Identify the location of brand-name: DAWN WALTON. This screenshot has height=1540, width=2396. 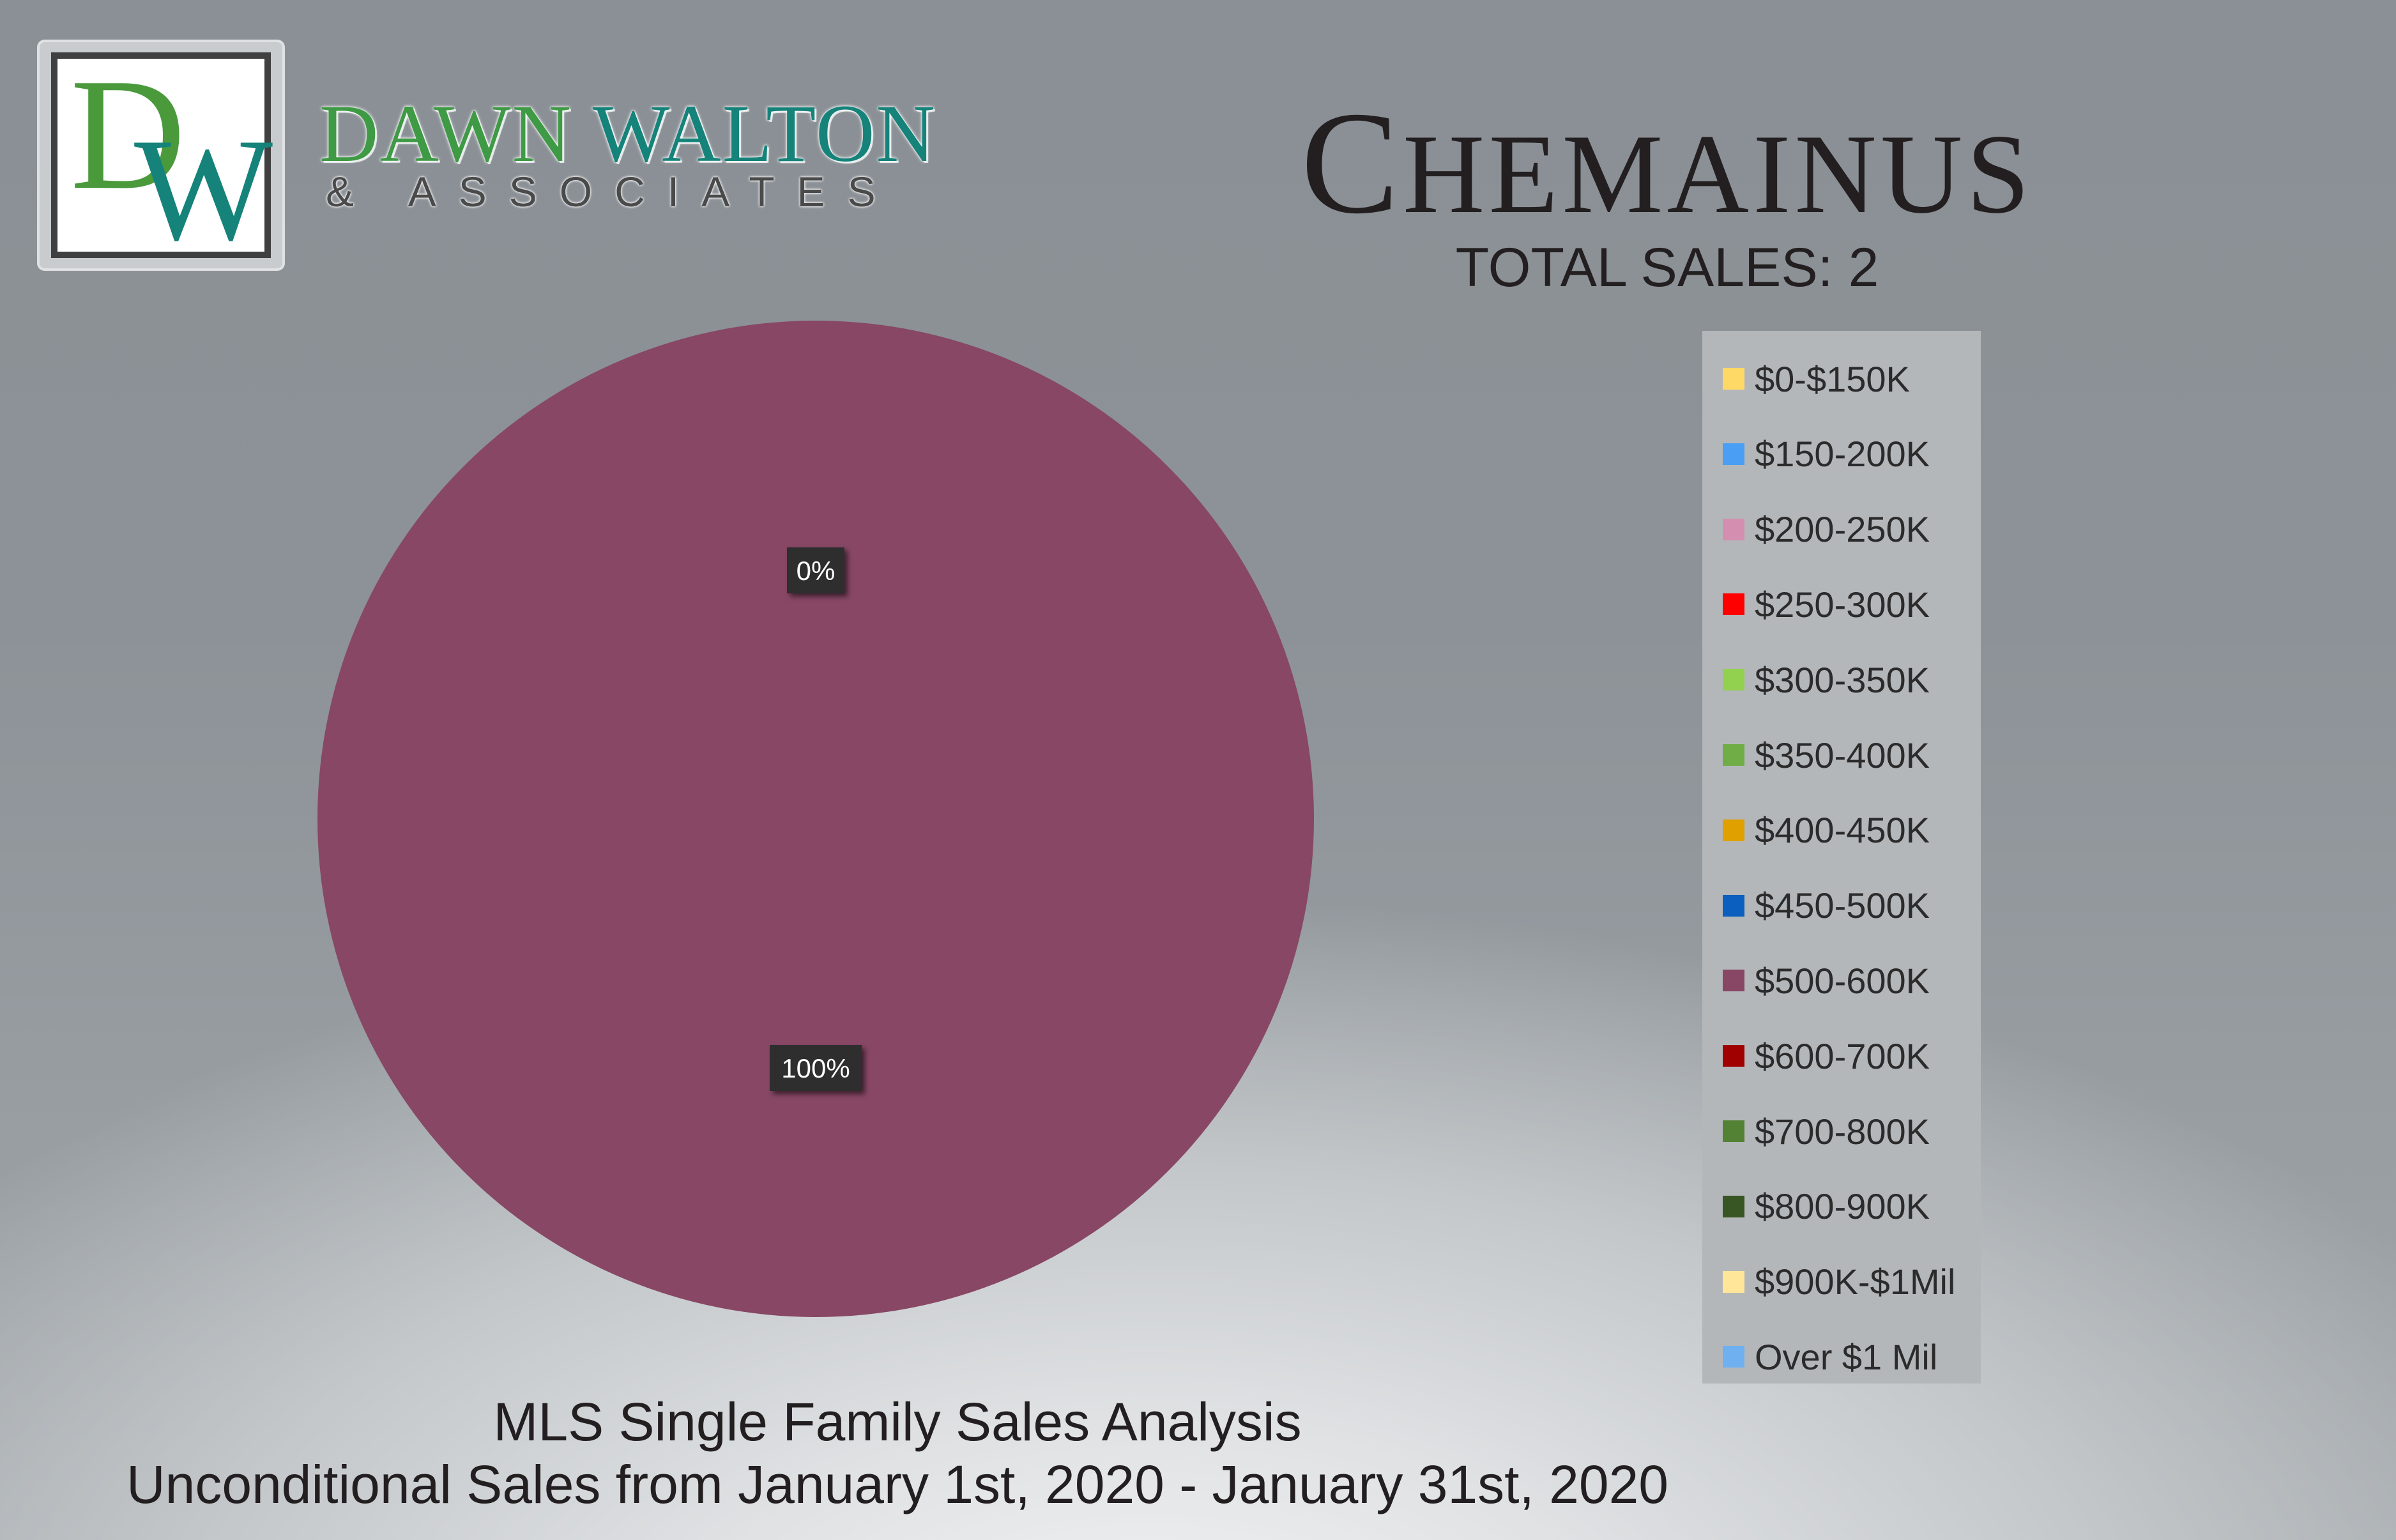
(627, 134).